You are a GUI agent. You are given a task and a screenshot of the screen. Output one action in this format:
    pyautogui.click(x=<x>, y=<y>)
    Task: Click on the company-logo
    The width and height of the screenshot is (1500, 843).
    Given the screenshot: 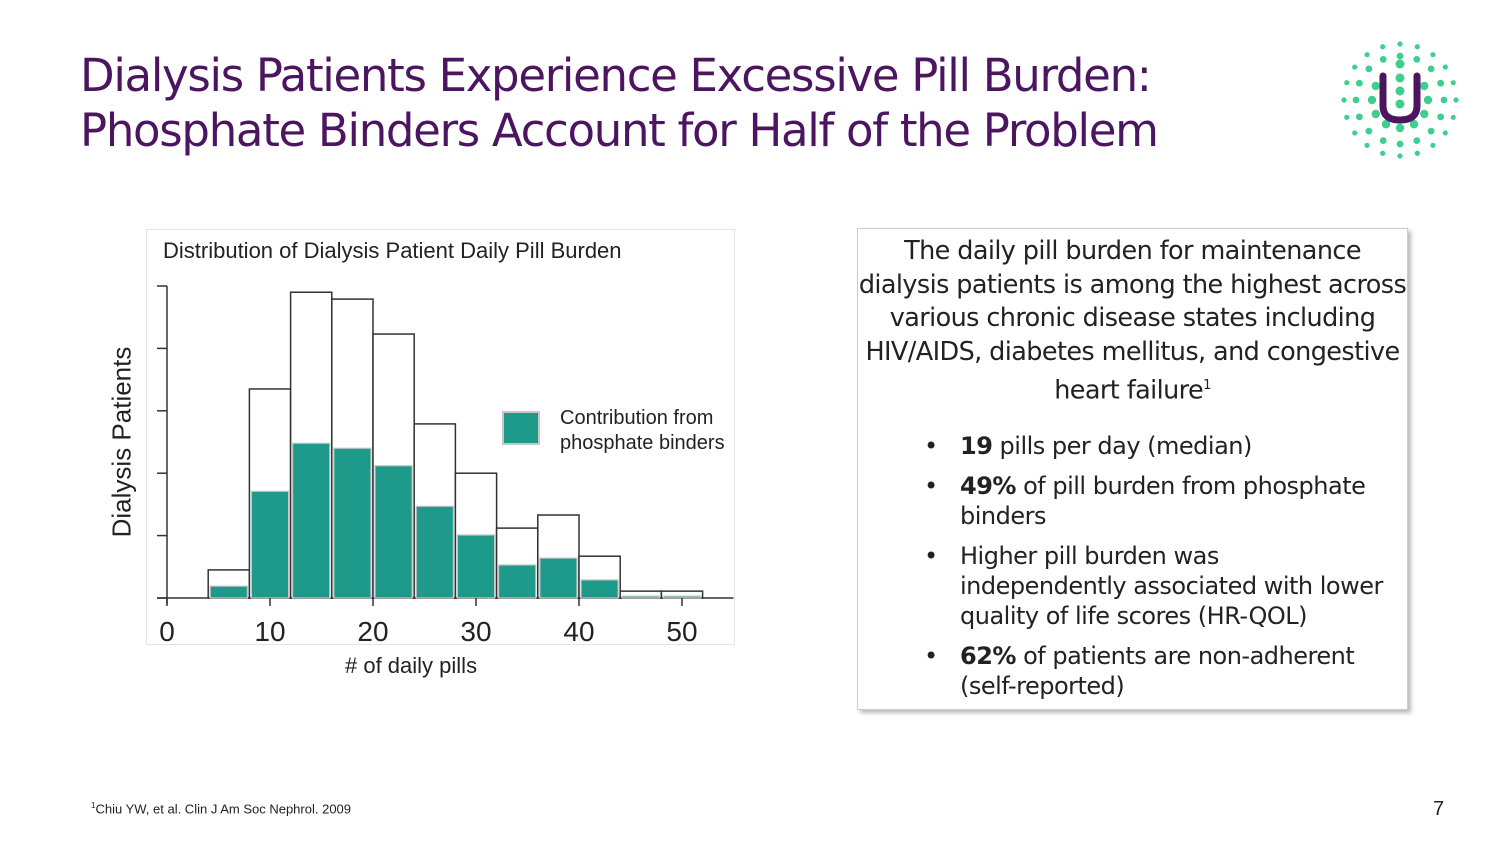 What is the action you would take?
    pyautogui.click(x=1400, y=100)
    